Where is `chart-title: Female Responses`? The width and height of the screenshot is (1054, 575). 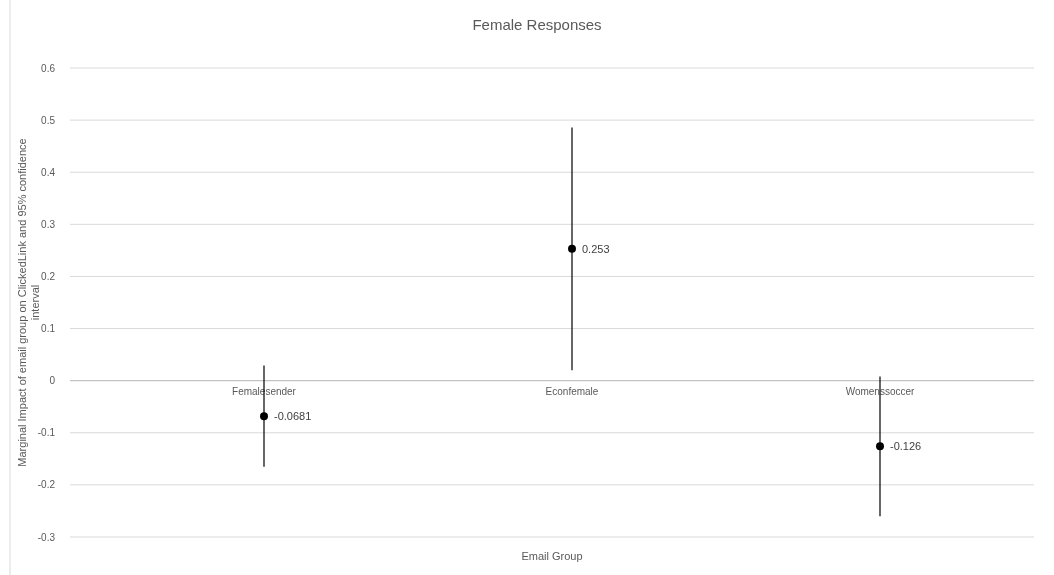 chart-title: Female Responses is located at coordinates (537, 24).